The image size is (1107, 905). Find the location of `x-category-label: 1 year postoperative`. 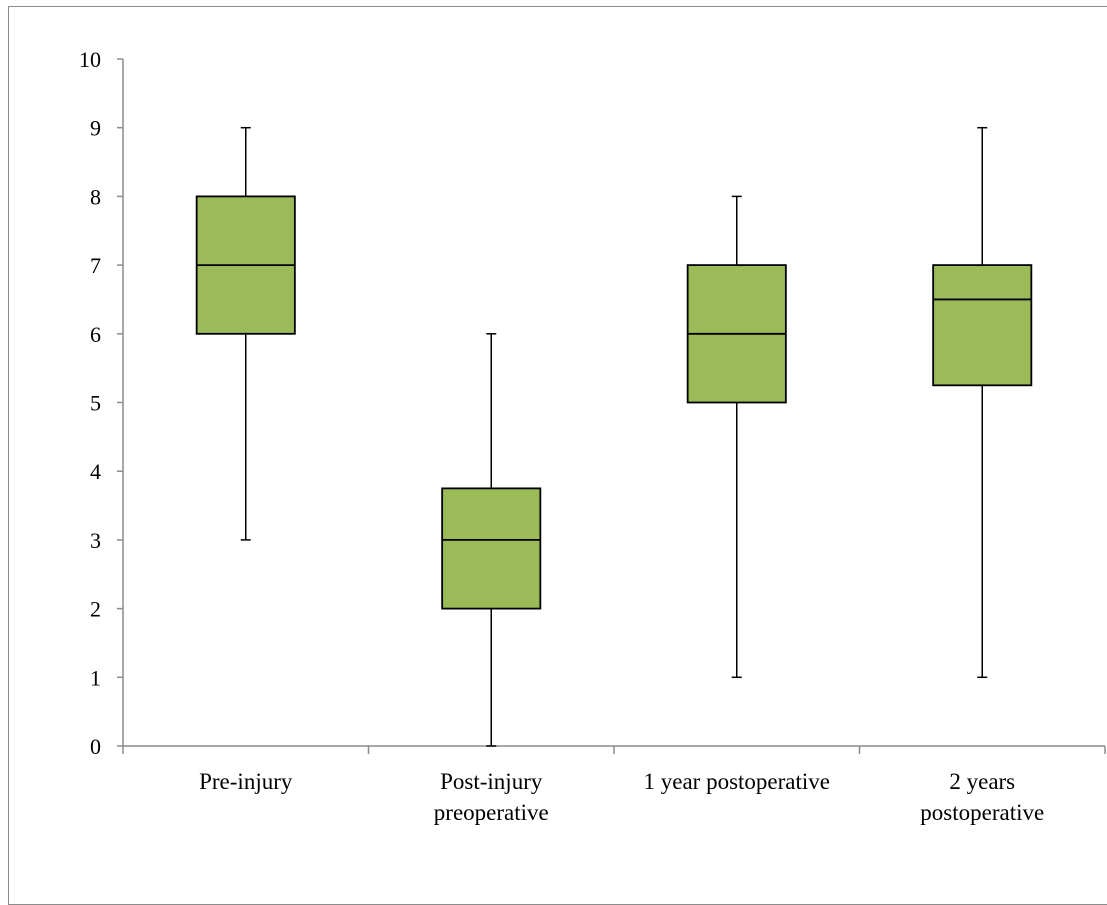

x-category-label: 1 year postoperative is located at coordinates (737, 781).